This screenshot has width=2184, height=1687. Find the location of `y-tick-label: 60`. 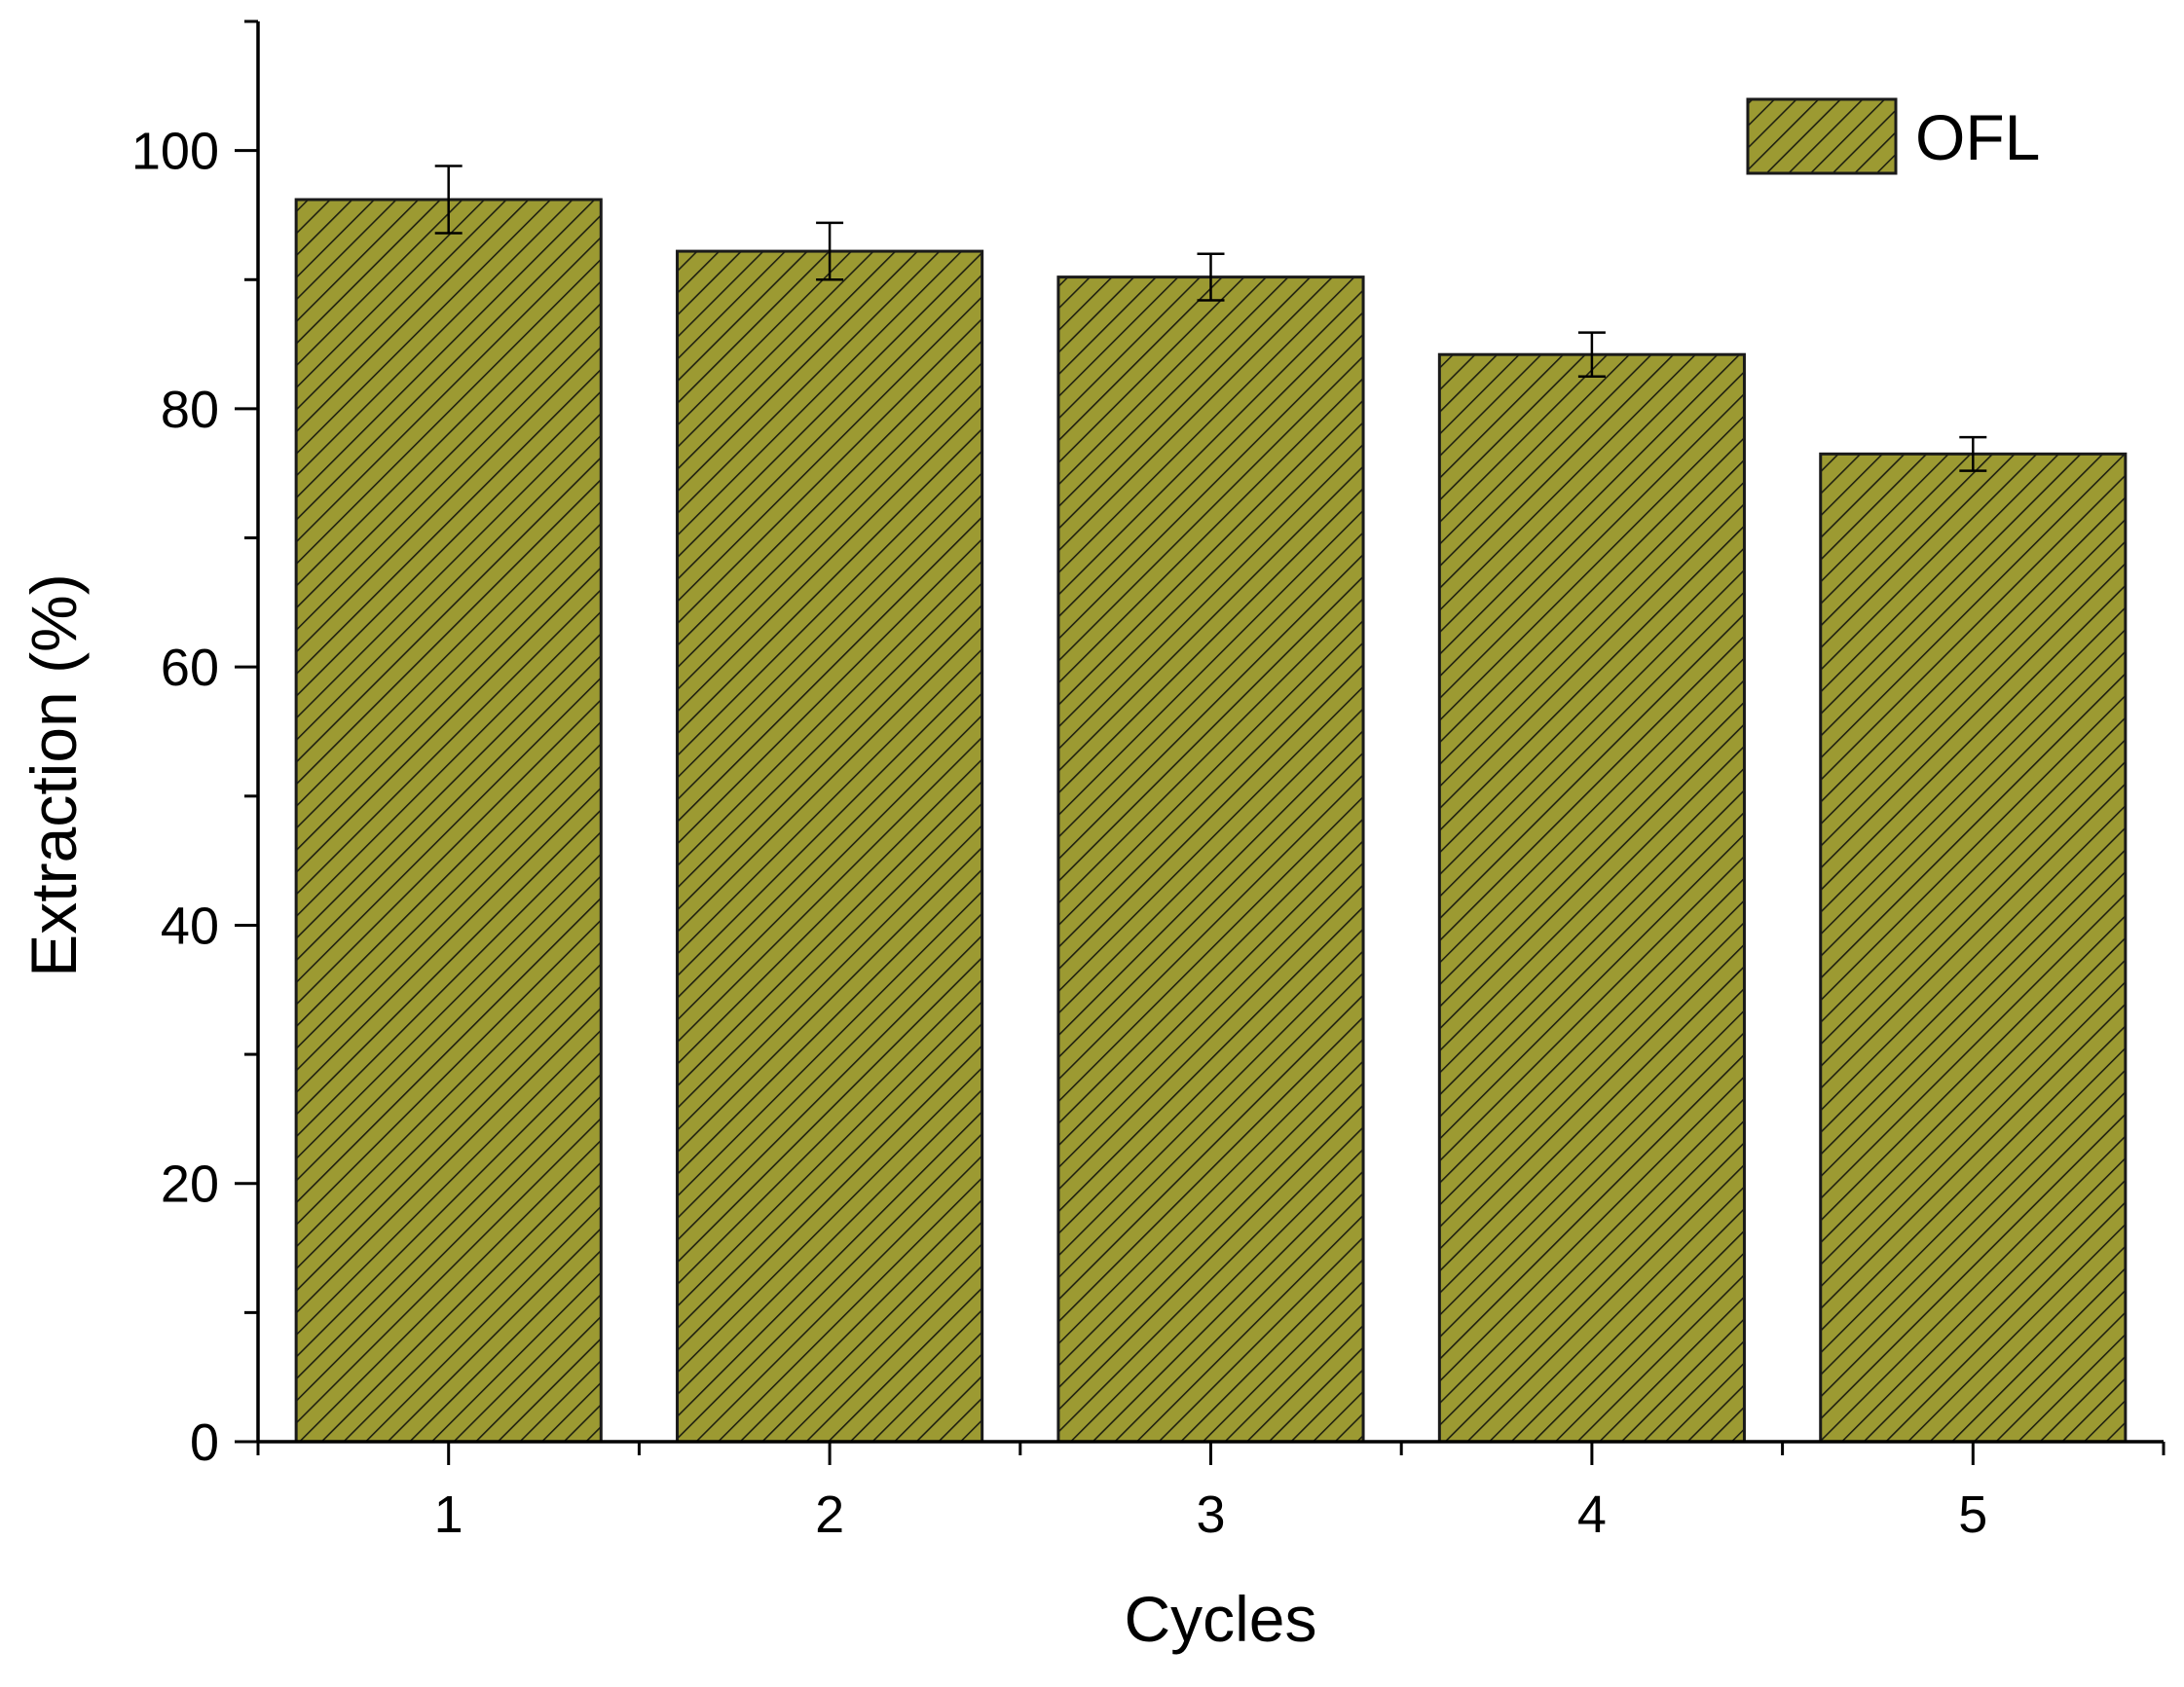

y-tick-label: 60 is located at coordinates (190, 668).